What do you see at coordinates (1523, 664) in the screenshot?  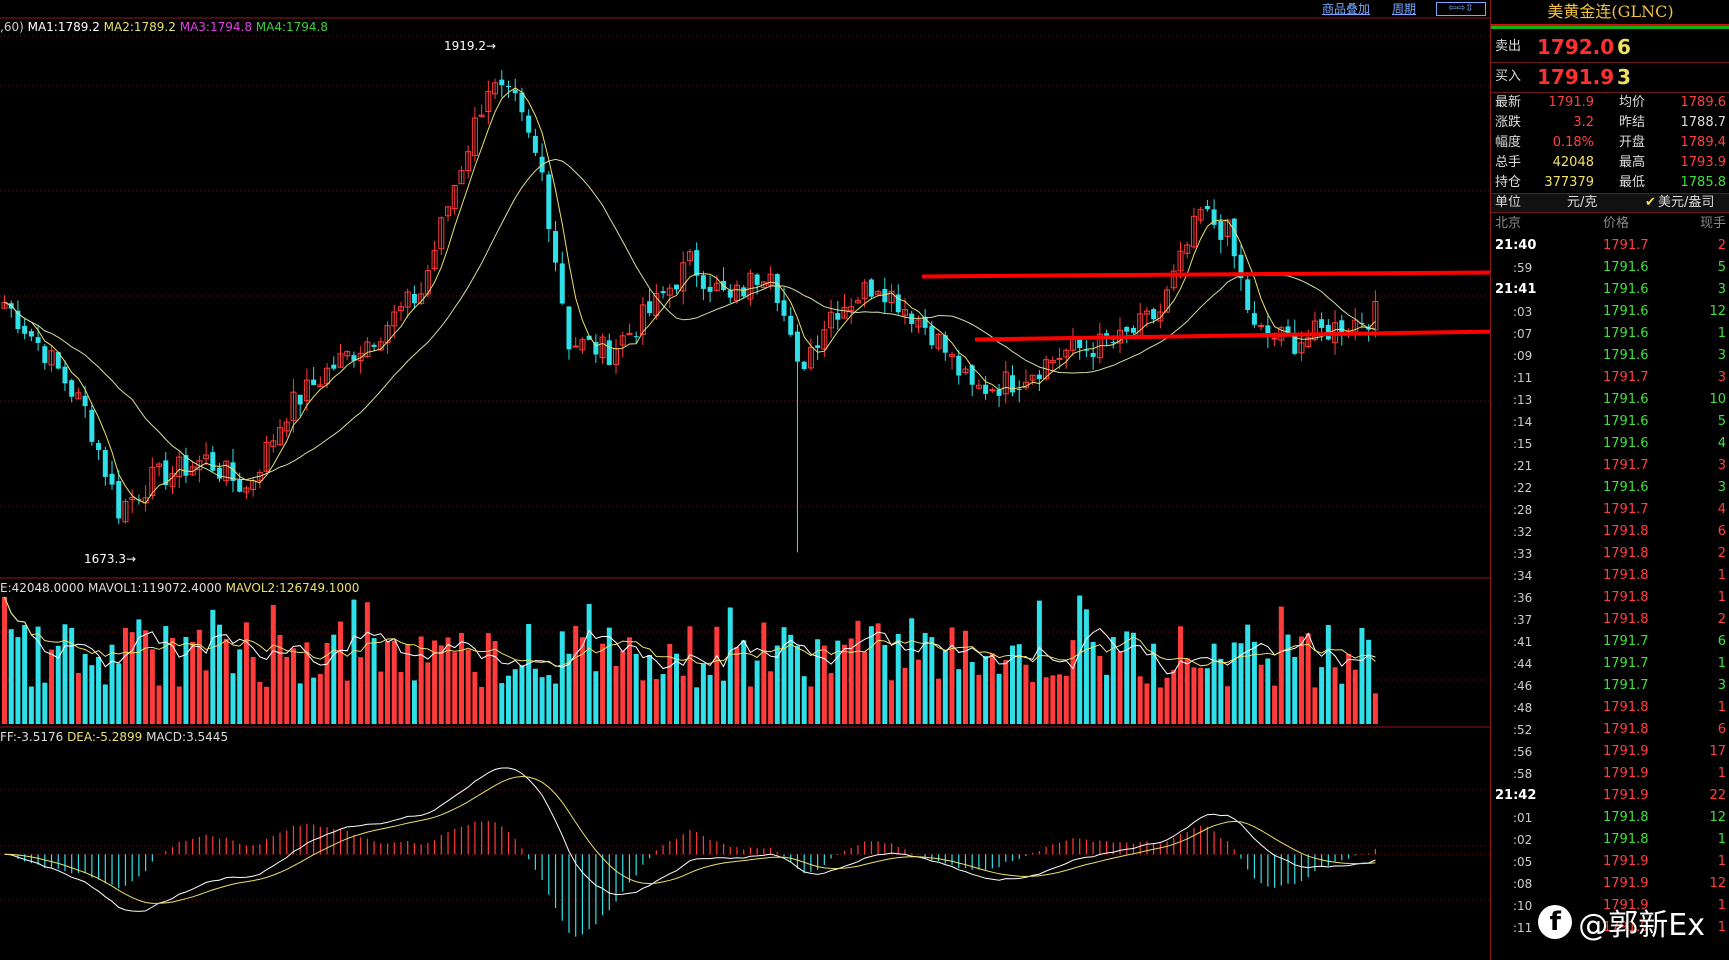 I see `tick-time: :44` at bounding box center [1523, 664].